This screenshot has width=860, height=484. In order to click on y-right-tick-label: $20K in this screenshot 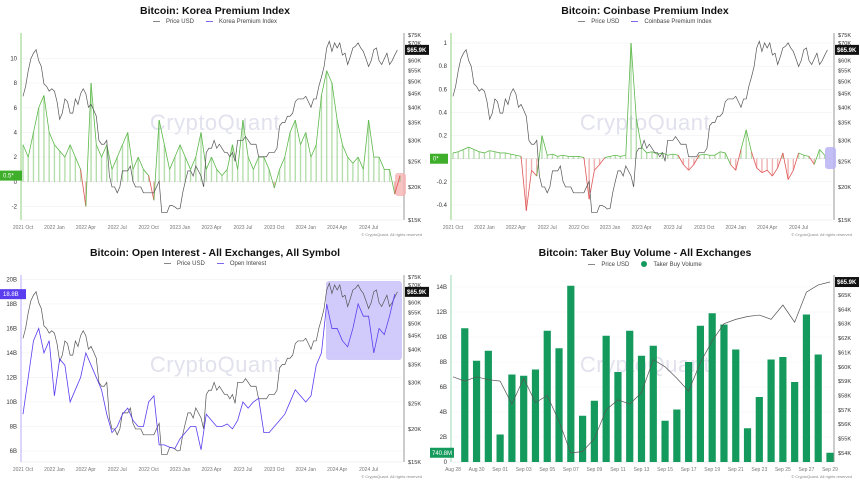, I will do `click(414, 188)`.